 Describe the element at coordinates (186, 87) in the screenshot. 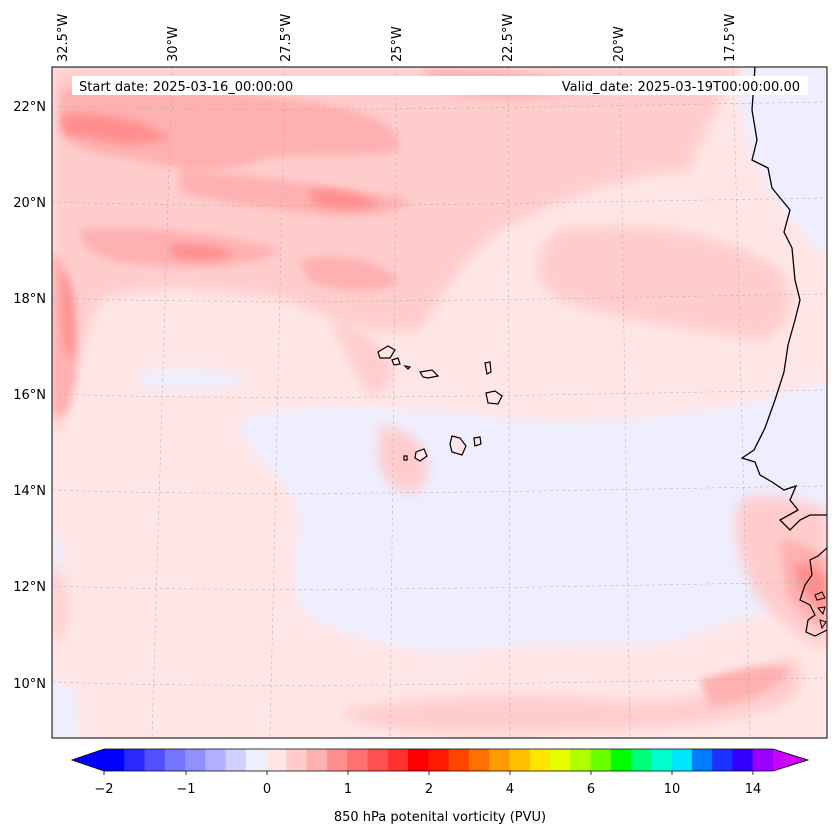

I see `start-date-label: Start date: 2025-03-16_00:00:00` at that location.